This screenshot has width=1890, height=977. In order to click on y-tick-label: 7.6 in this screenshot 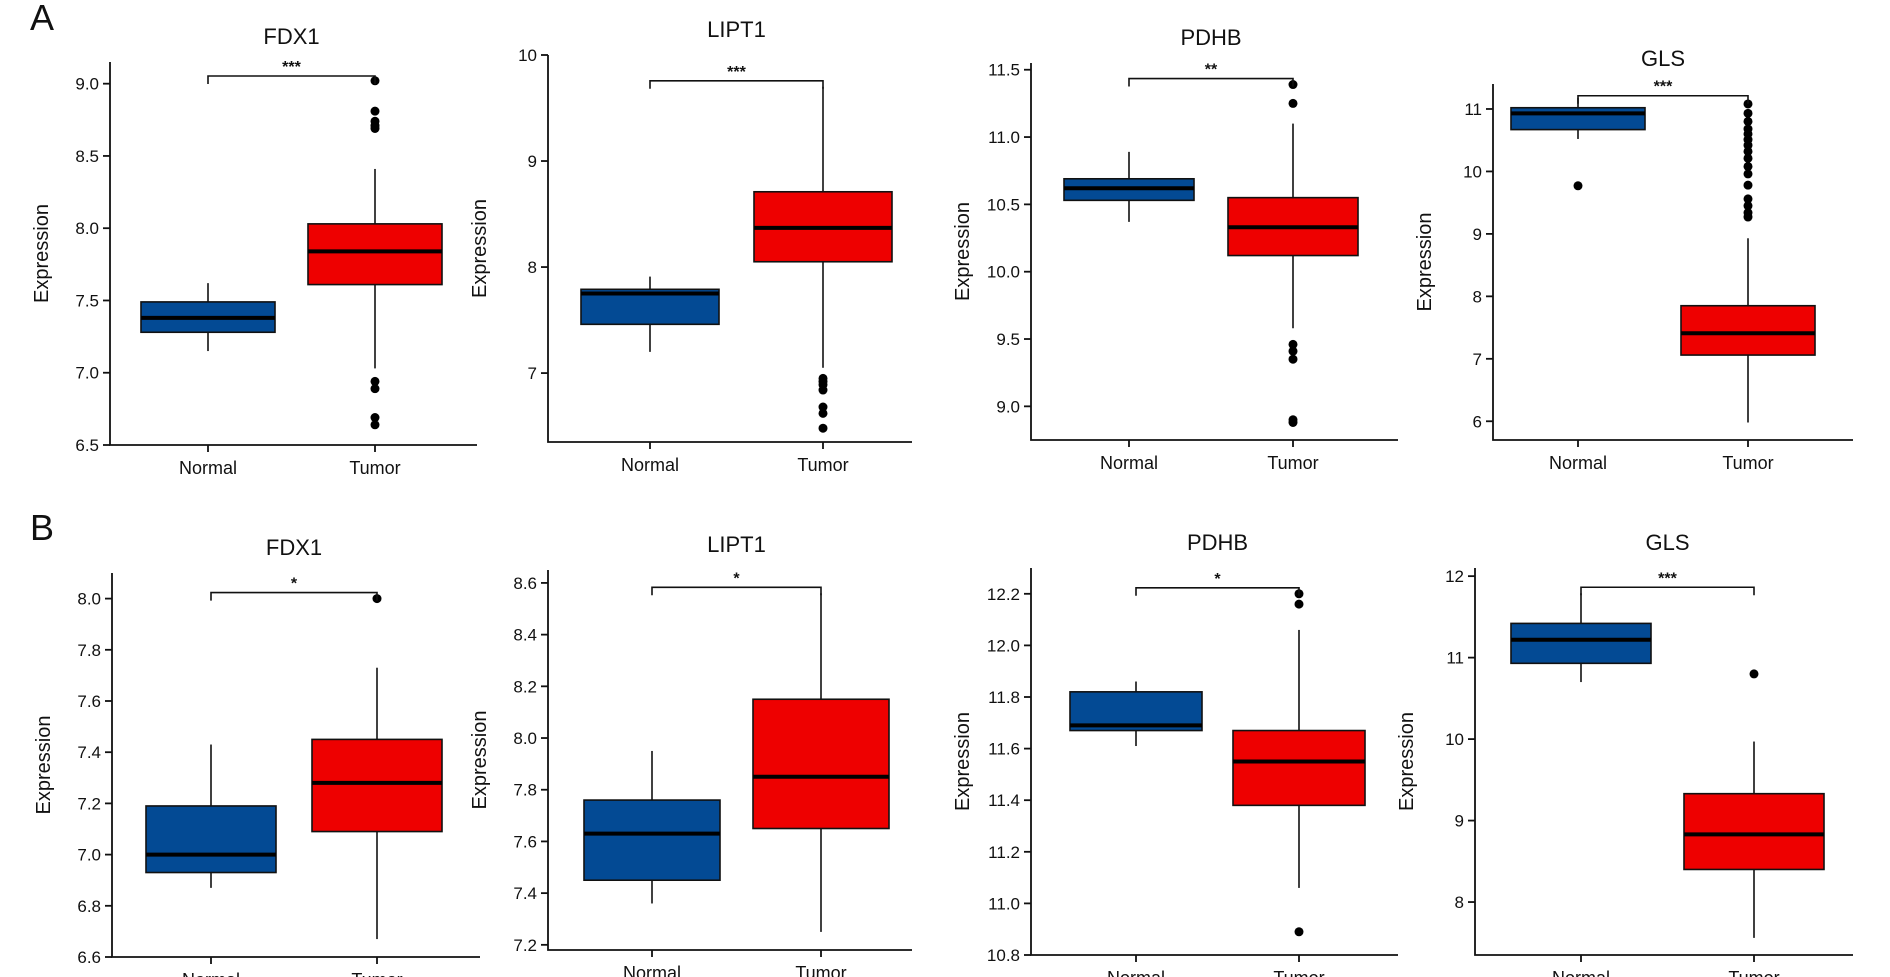, I will do `click(525, 841)`.